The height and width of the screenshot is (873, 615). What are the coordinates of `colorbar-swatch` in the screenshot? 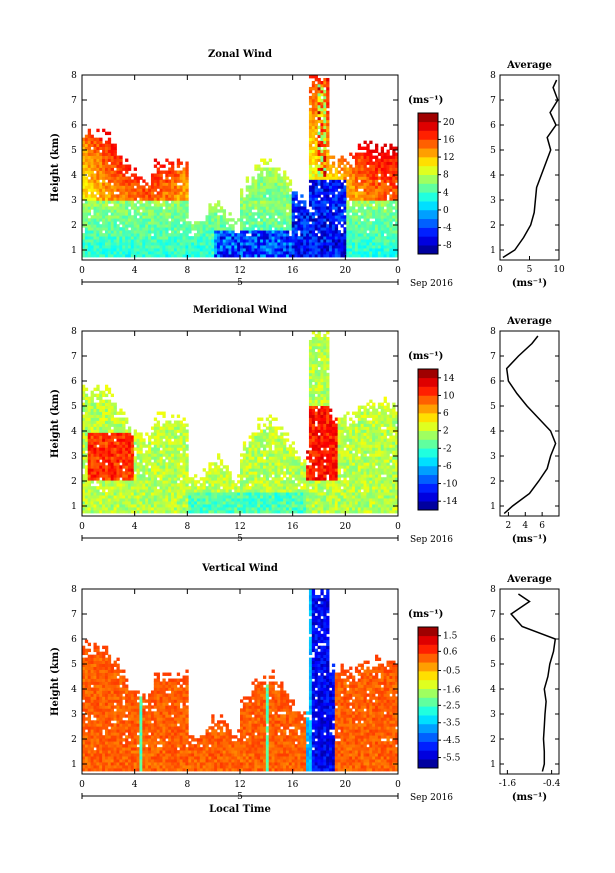 It's located at (428, 206).